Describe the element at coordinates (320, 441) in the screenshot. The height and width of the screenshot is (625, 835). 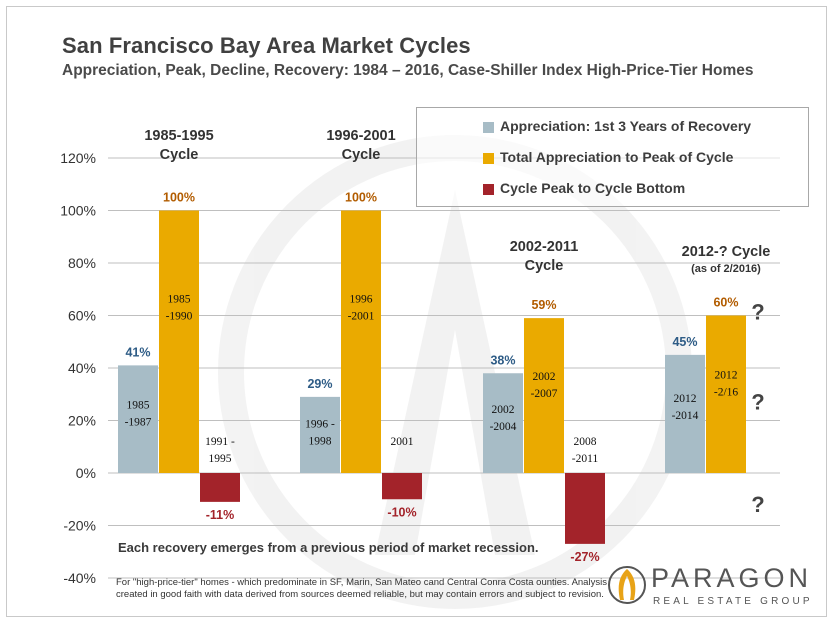
I see `bar-period-label: 1998` at that location.